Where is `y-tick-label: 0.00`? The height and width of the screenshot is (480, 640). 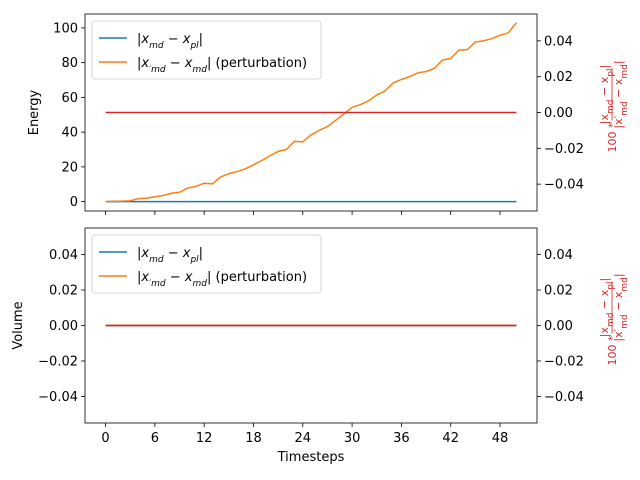
y-tick-label: 0.00 is located at coordinates (63, 326).